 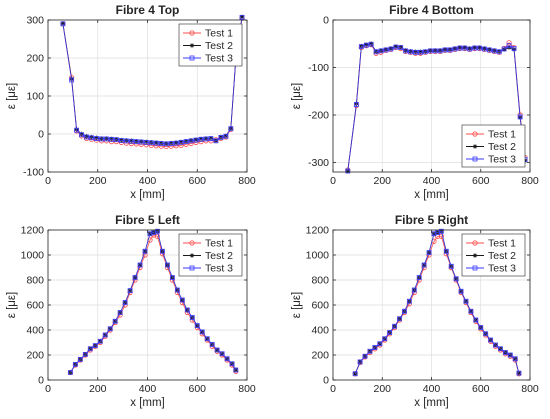 I want to click on y-tick-label: -200, so click(x=318, y=116).